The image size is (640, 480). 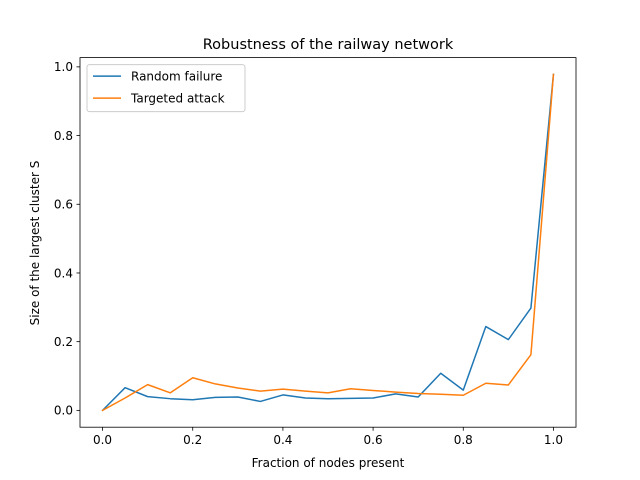 I want to click on x-tick-label: 0.4, so click(x=282, y=440).